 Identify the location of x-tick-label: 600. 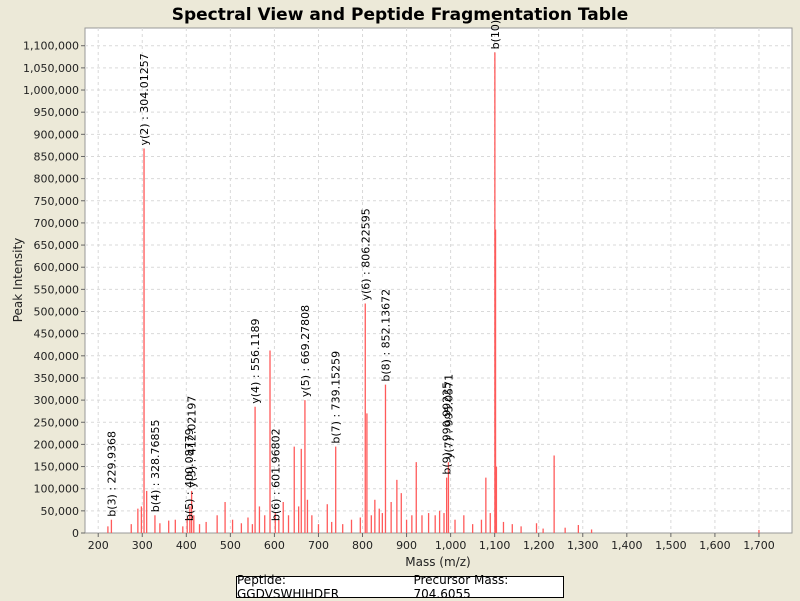
(274, 545).